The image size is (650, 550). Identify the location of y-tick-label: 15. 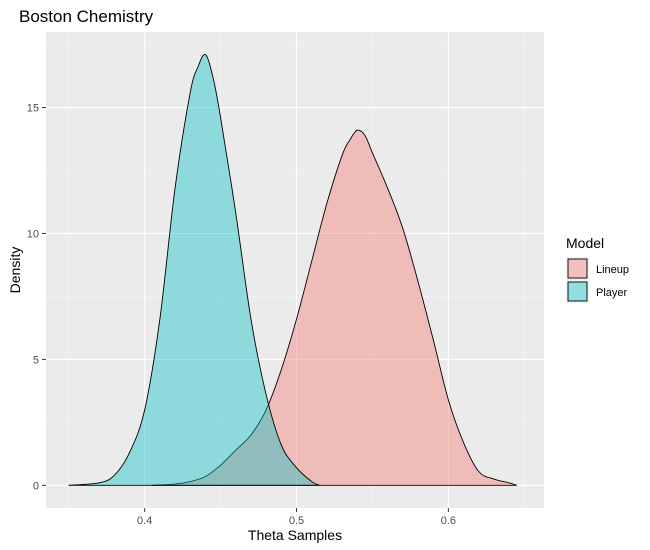
(33, 109).